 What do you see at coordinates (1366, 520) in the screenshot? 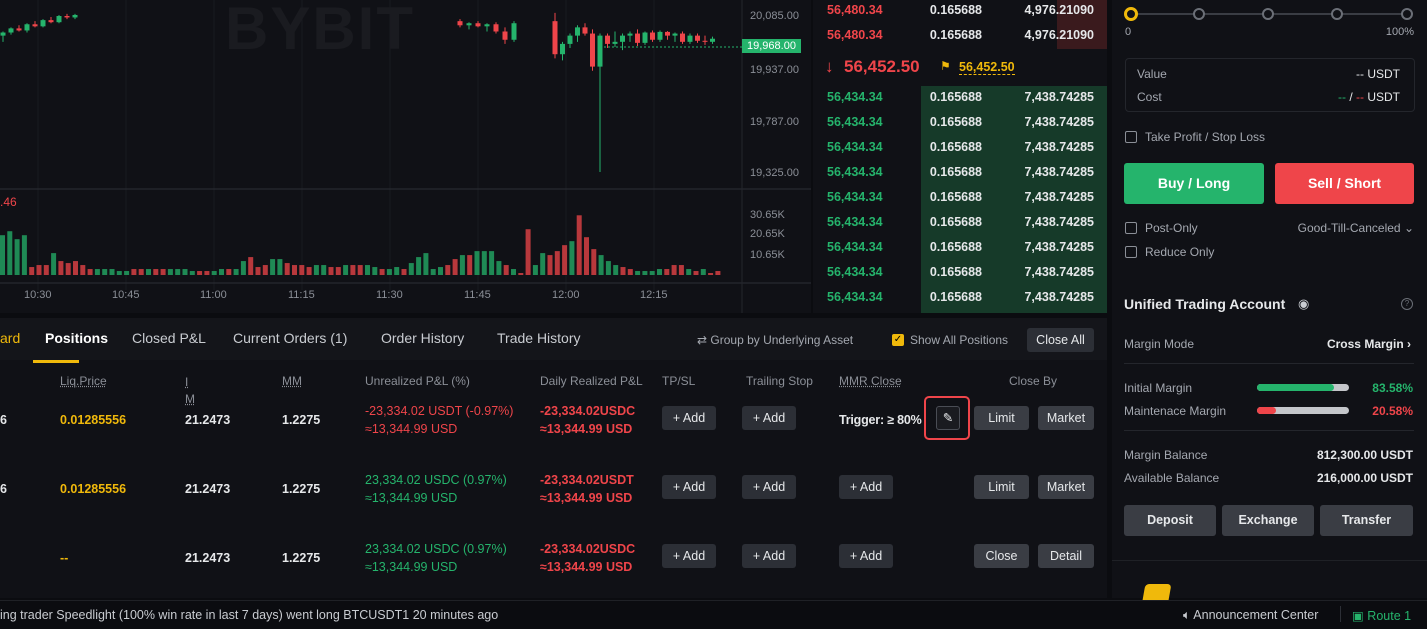
I see `transfer-button: Transfer` at bounding box center [1366, 520].